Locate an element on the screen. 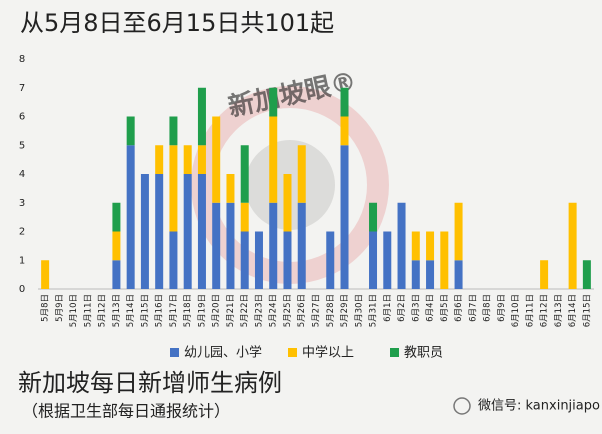 The width and height of the screenshot is (602, 434). y-tick-label: 8 is located at coordinates (22, 59).